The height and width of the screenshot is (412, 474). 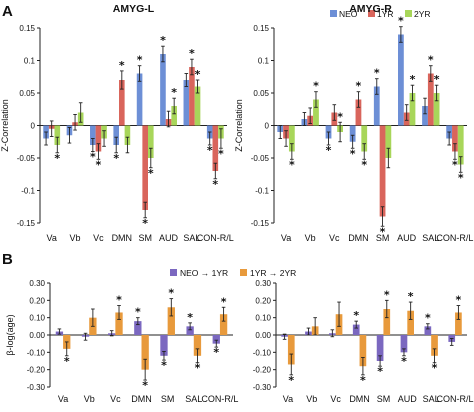 I want to click on y-tick-label: 0.1, so click(x=30, y=61).